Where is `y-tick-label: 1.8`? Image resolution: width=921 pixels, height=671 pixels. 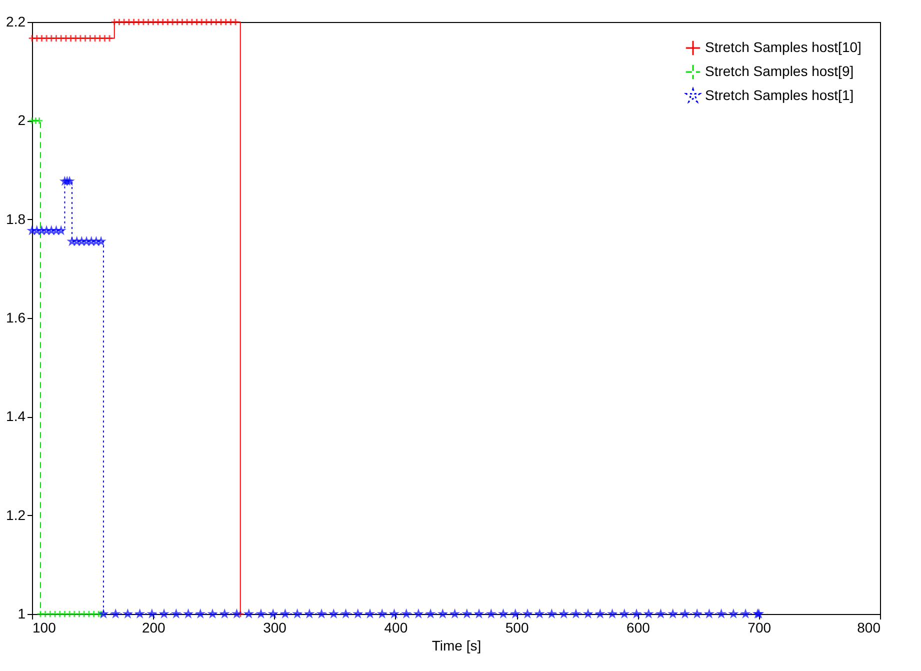 y-tick-label: 1.8 is located at coordinates (16, 218).